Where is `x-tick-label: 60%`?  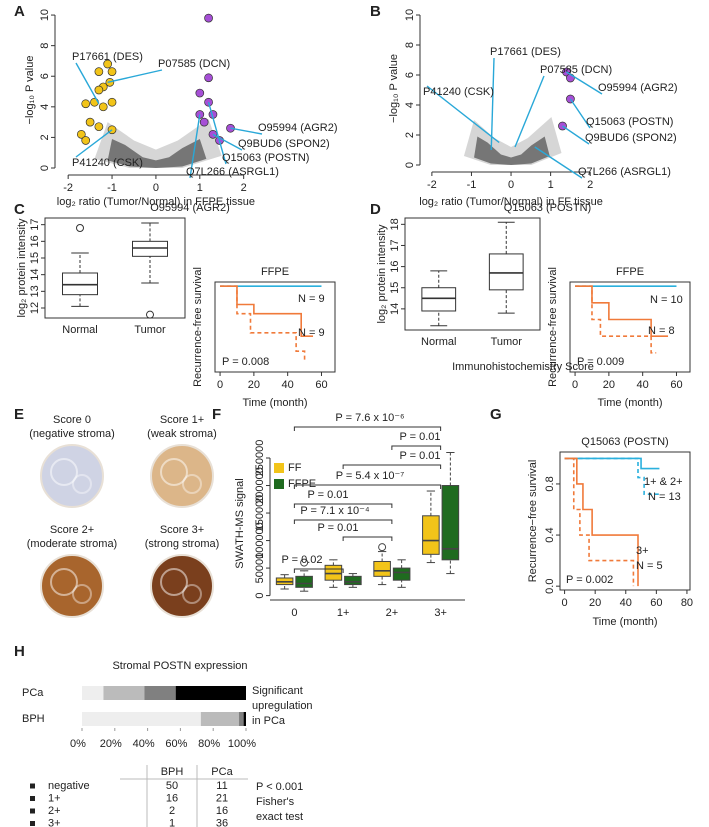 x-tick-label: 60% is located at coordinates (176, 744).